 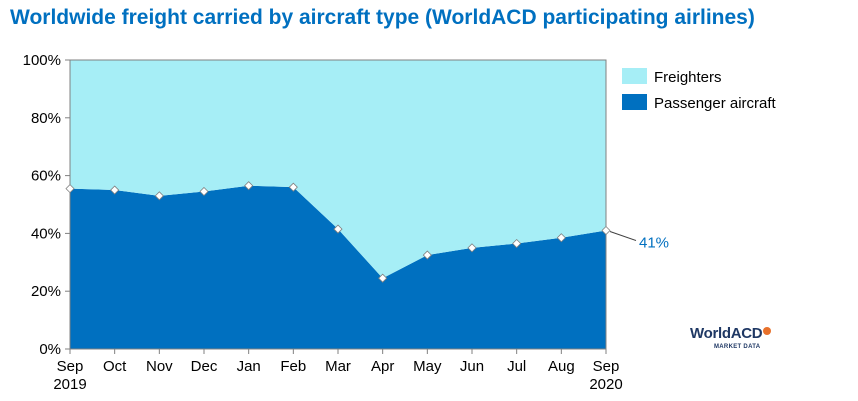 I want to click on logo-dot-icon, so click(x=767, y=331).